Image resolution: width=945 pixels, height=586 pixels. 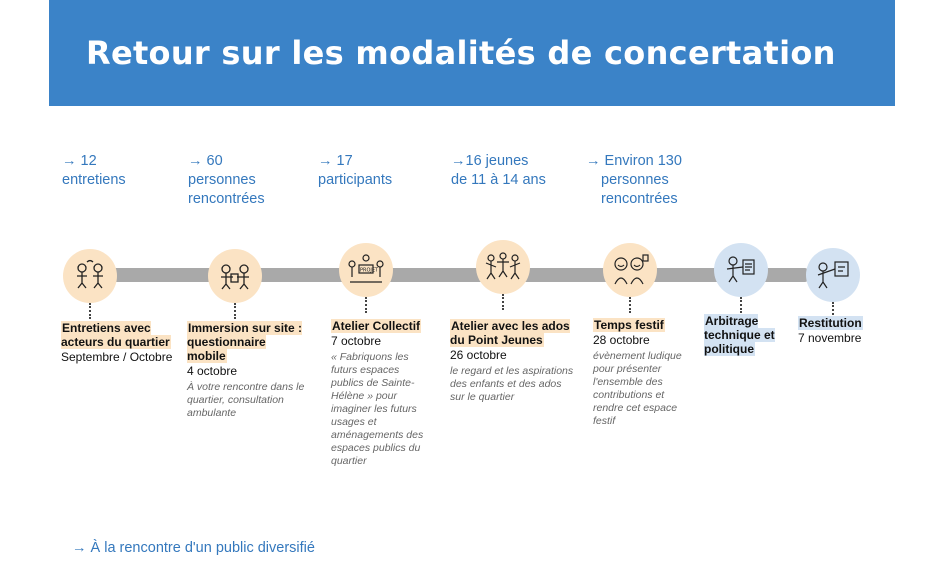 What do you see at coordinates (116, 335) in the screenshot?
I see `step-title: Entretiens avec acteurs du quartier` at bounding box center [116, 335].